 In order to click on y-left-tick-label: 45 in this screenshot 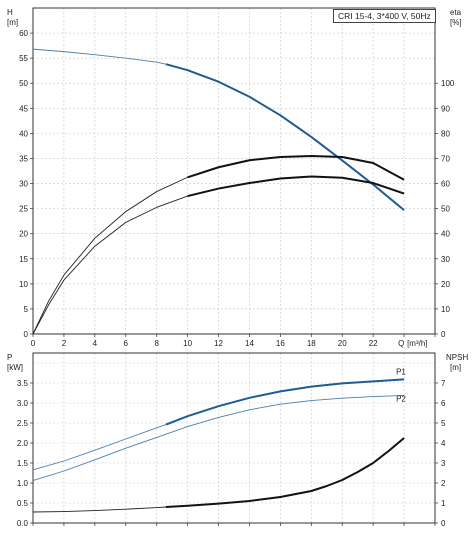, I will do `click(23, 108)`.